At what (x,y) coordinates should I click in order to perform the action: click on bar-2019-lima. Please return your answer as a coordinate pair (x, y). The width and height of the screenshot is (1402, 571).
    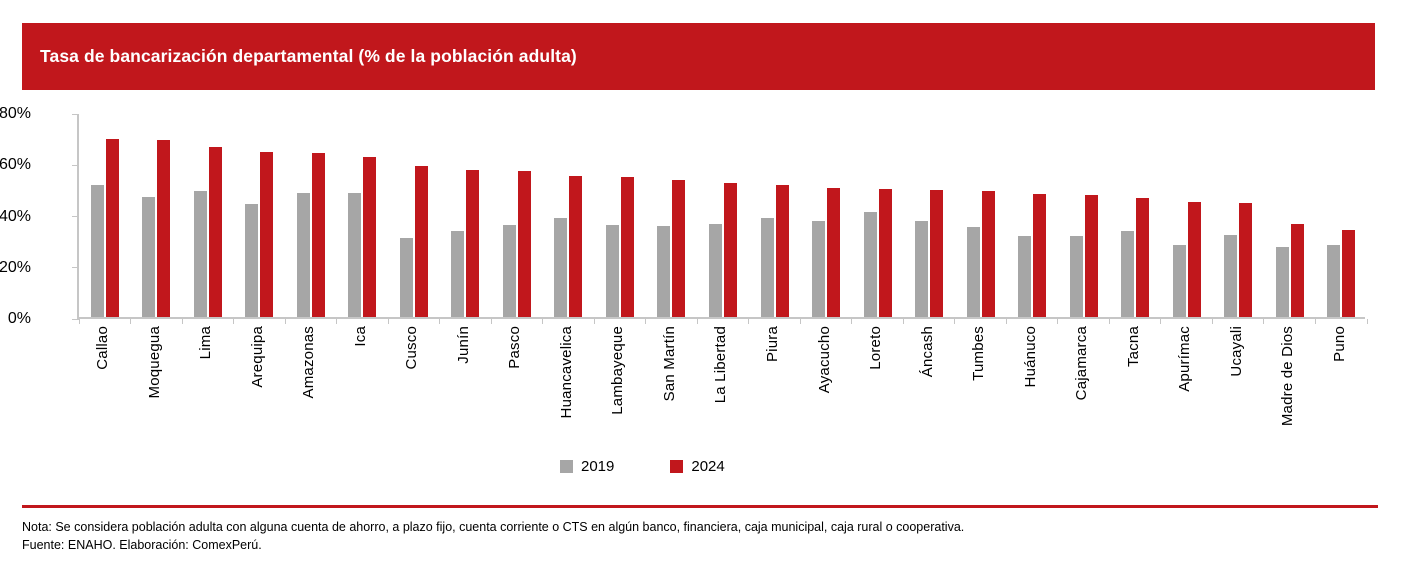
    Looking at the image, I should click on (200, 254).